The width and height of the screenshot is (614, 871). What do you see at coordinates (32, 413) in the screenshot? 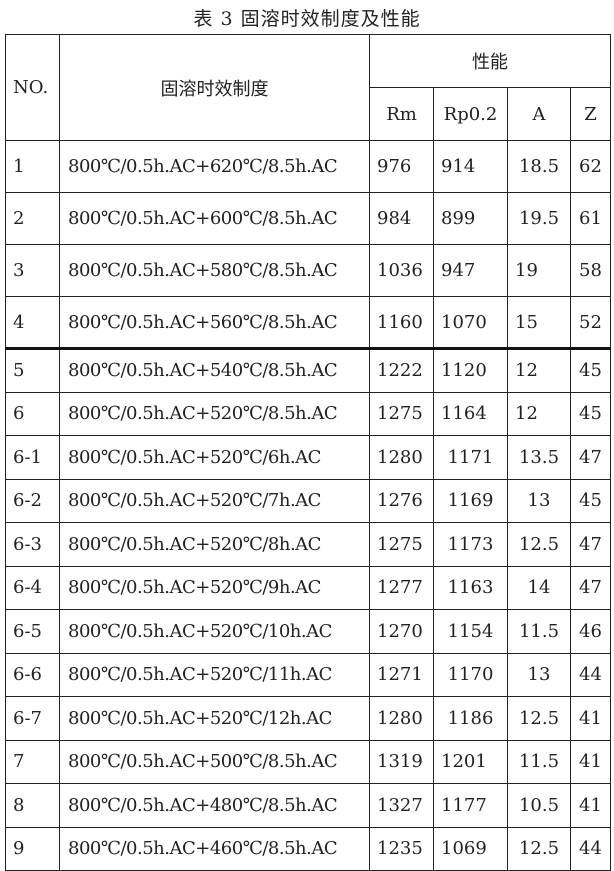
I see `cell-no: 6` at bounding box center [32, 413].